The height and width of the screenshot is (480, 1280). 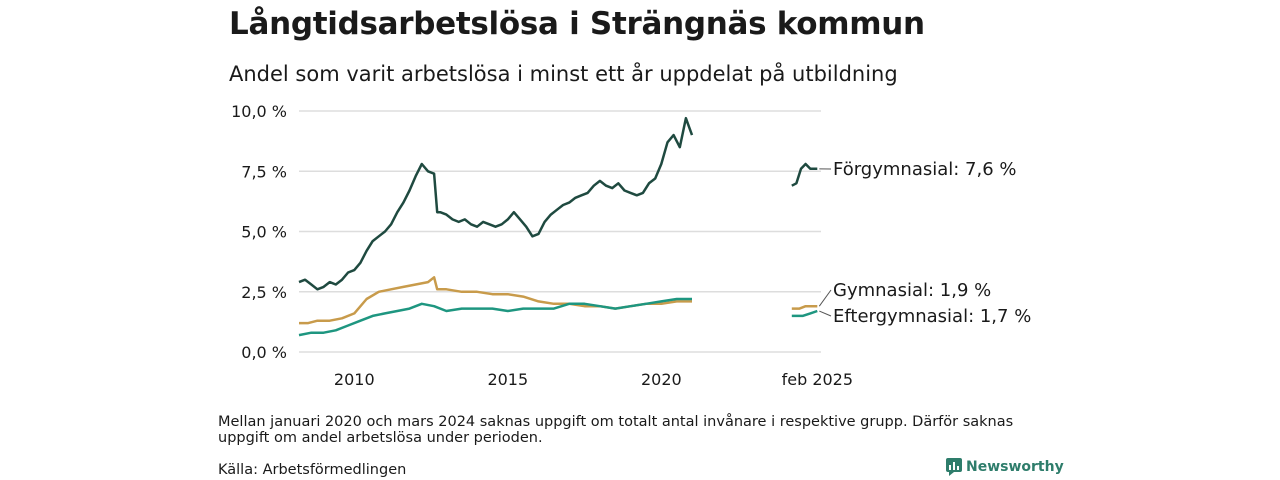 I want to click on x-tick-label: 2015, so click(x=507, y=379).